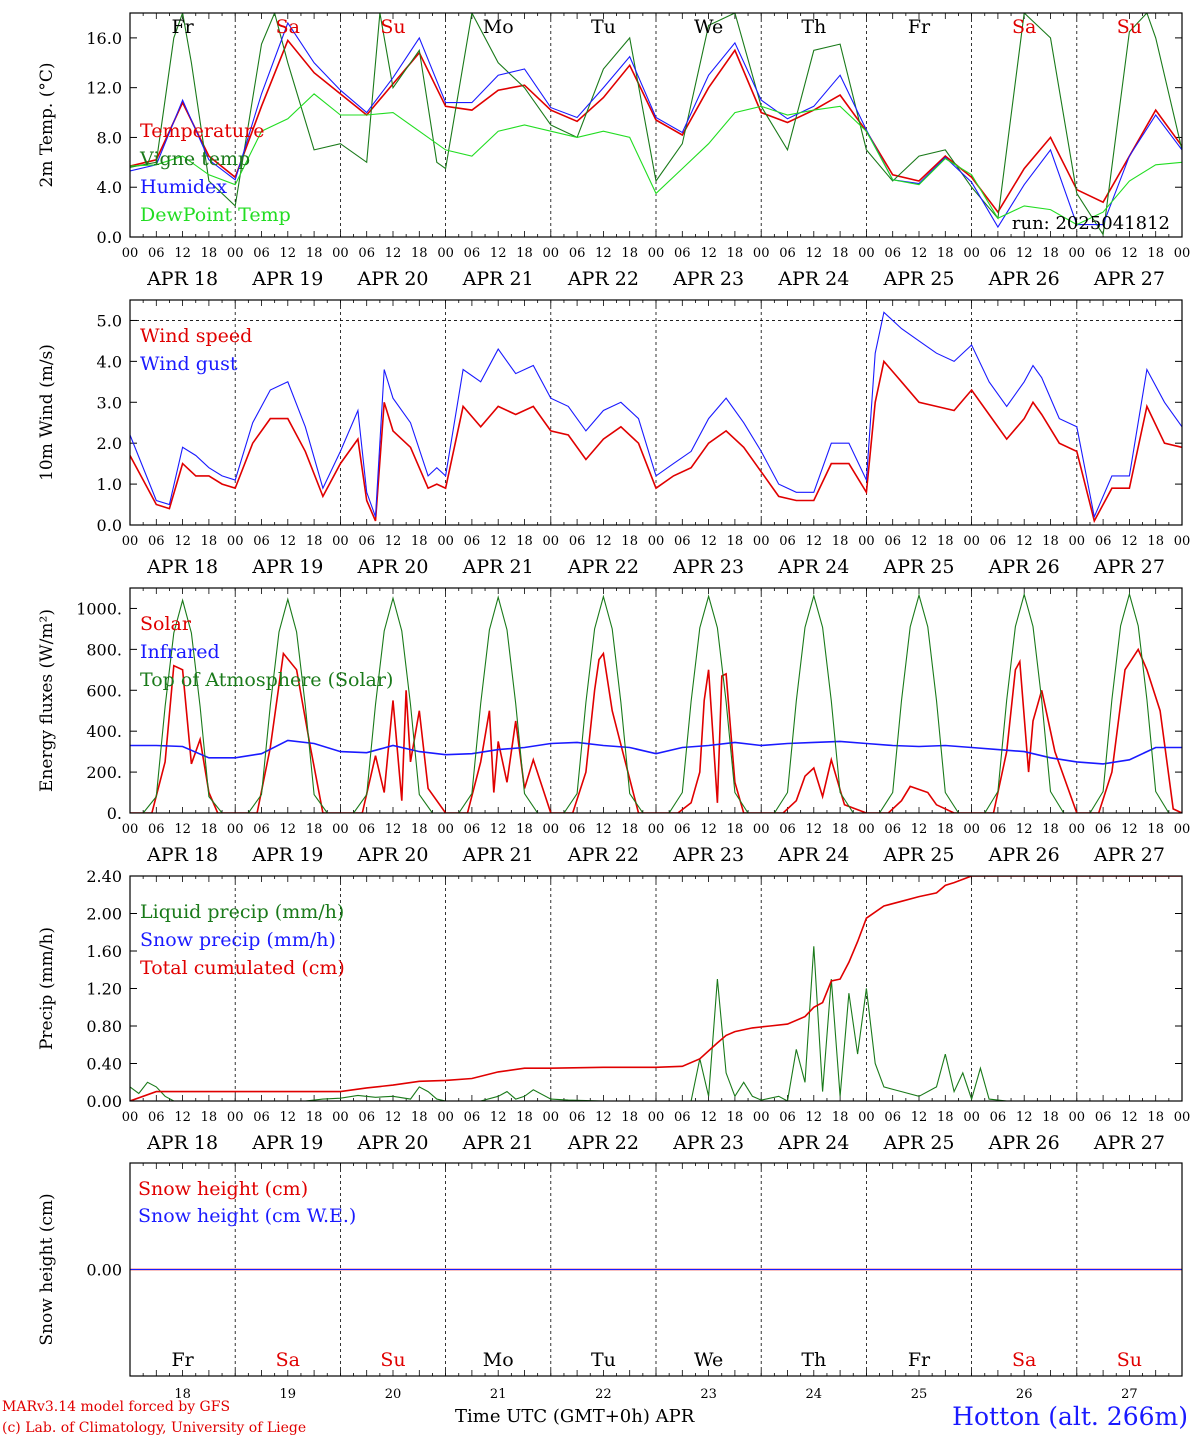 This screenshot has width=1194, height=1440. What do you see at coordinates (603, 27) in the screenshot?
I see `weekday-label: Tu` at bounding box center [603, 27].